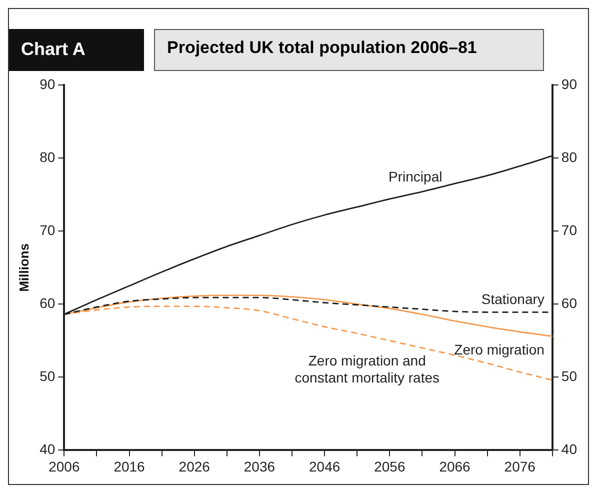 The image size is (597, 493). What do you see at coordinates (390, 466) in the screenshot?
I see `x-tick-label: 2056` at bounding box center [390, 466].